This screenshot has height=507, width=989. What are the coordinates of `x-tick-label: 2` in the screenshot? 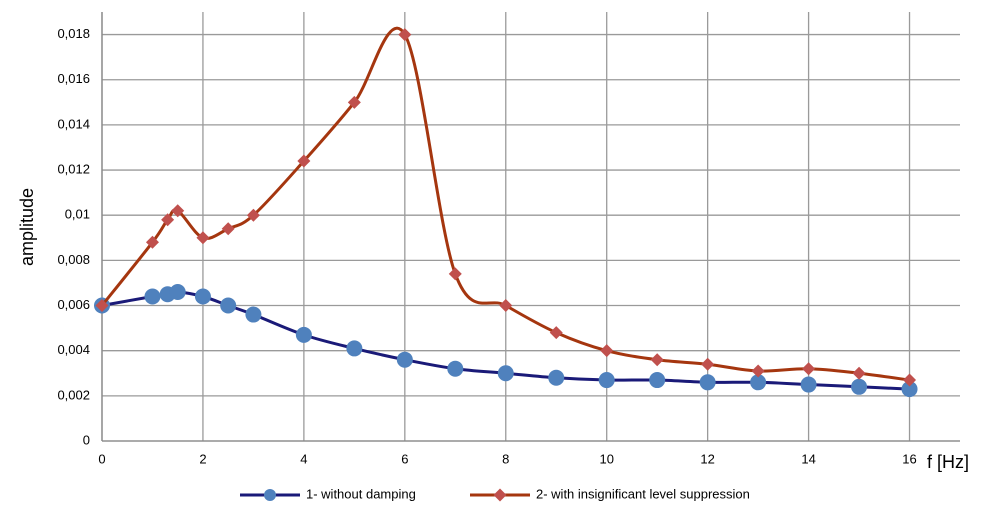 It's located at (202, 458).